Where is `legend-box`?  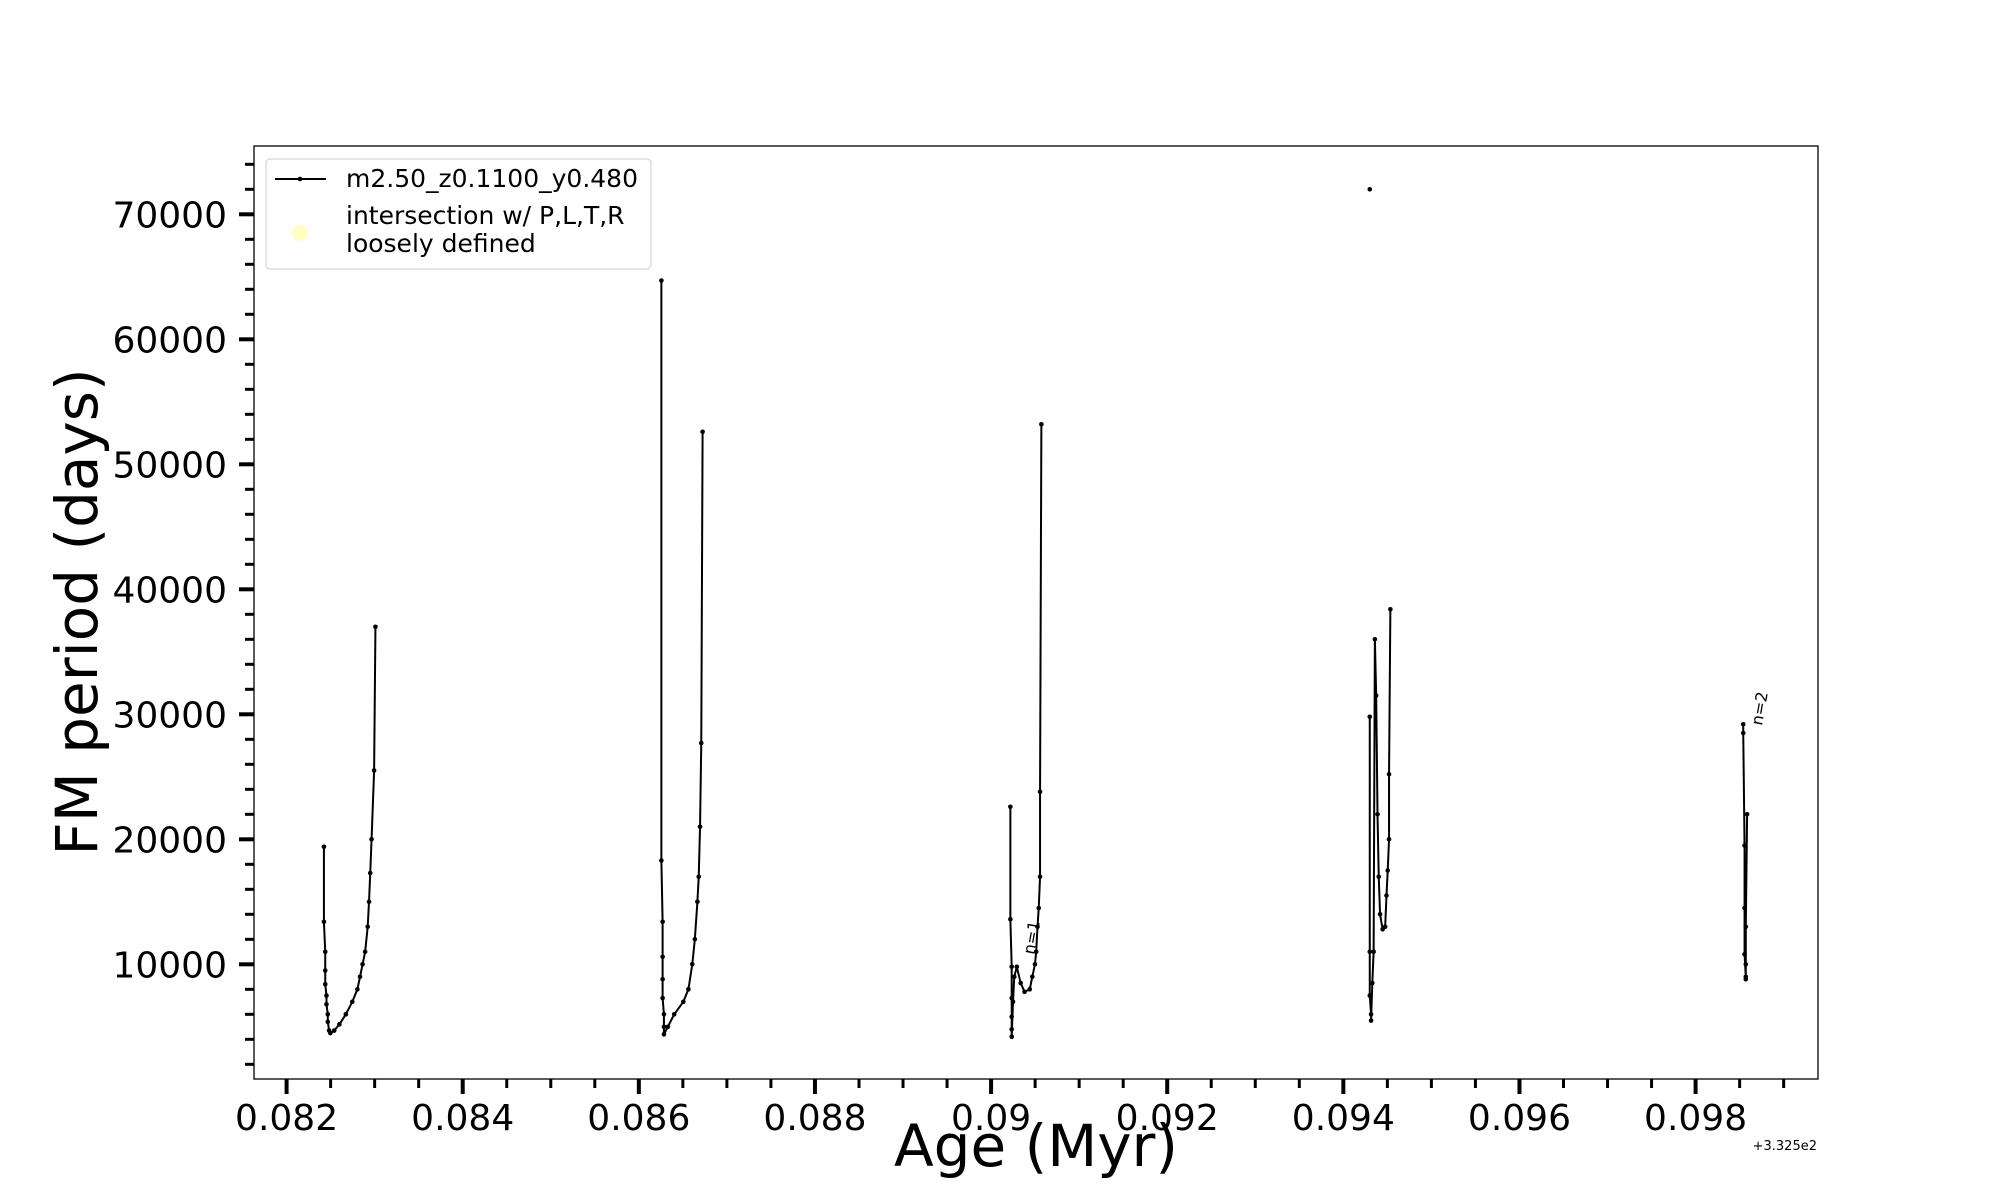
legend-box is located at coordinates (458, 214).